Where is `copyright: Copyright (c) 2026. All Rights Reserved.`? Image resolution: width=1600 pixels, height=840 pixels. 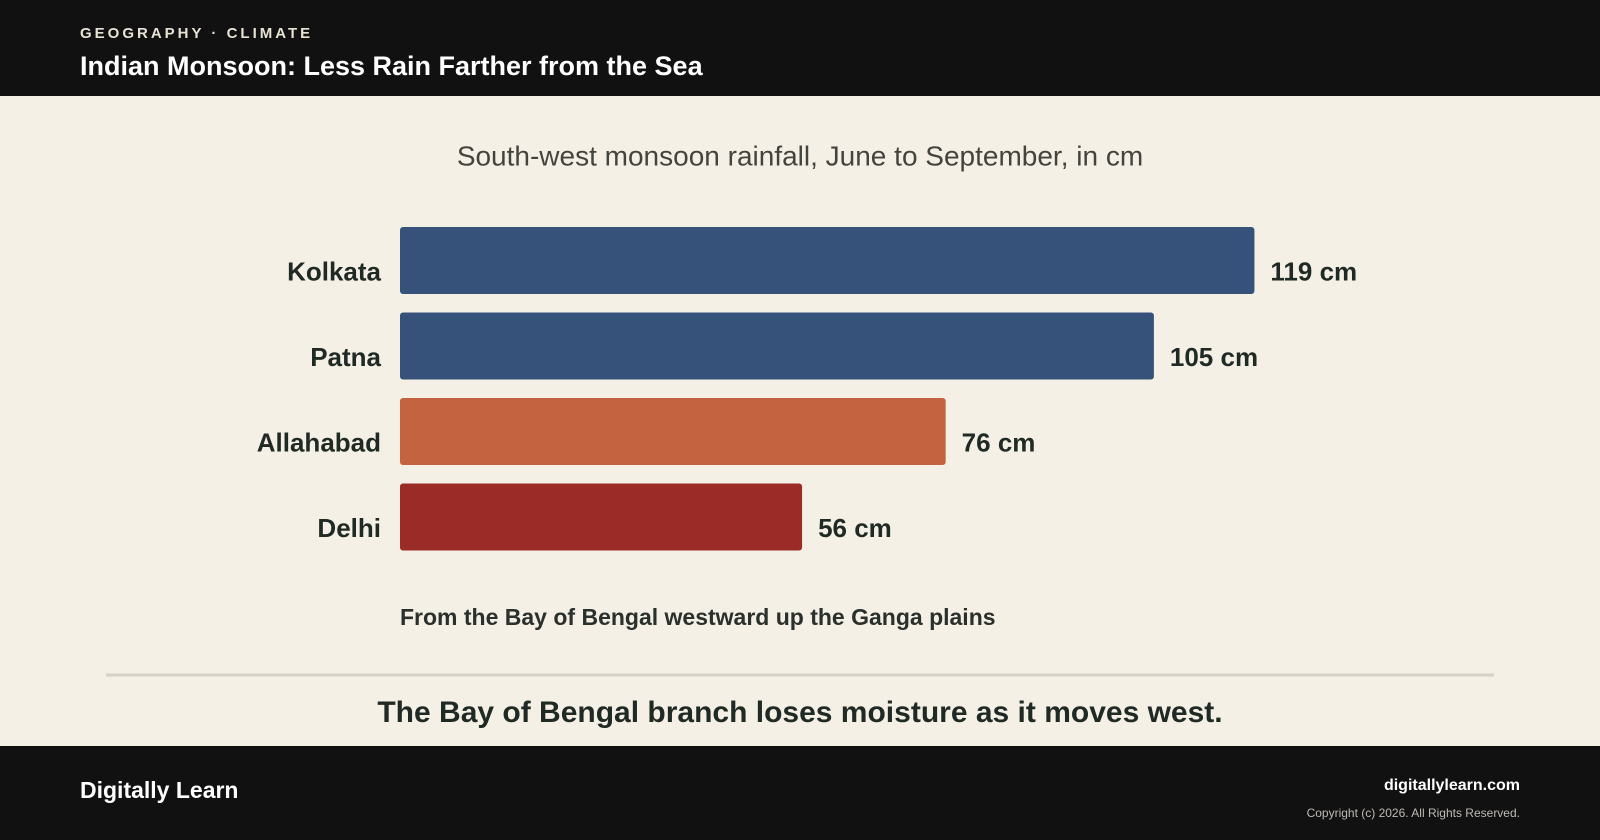
copyright: Copyright (c) 2026. All Rights Reserved. is located at coordinates (1413, 813).